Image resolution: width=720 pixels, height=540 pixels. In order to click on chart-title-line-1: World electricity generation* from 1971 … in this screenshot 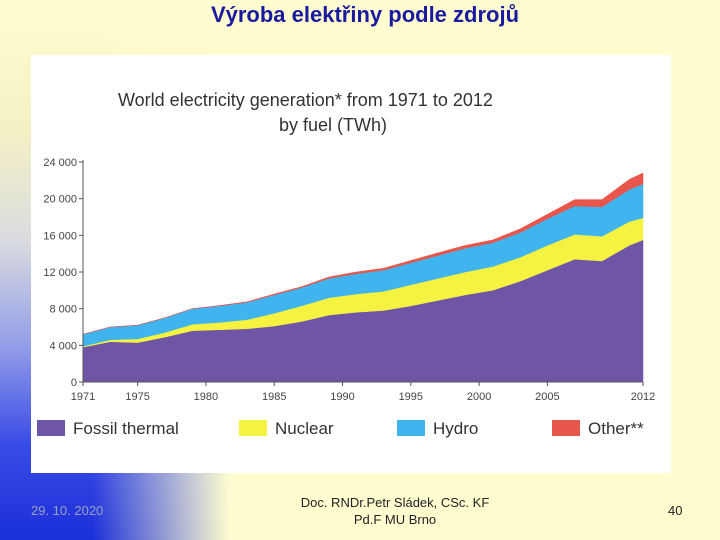, I will do `click(305, 100)`.